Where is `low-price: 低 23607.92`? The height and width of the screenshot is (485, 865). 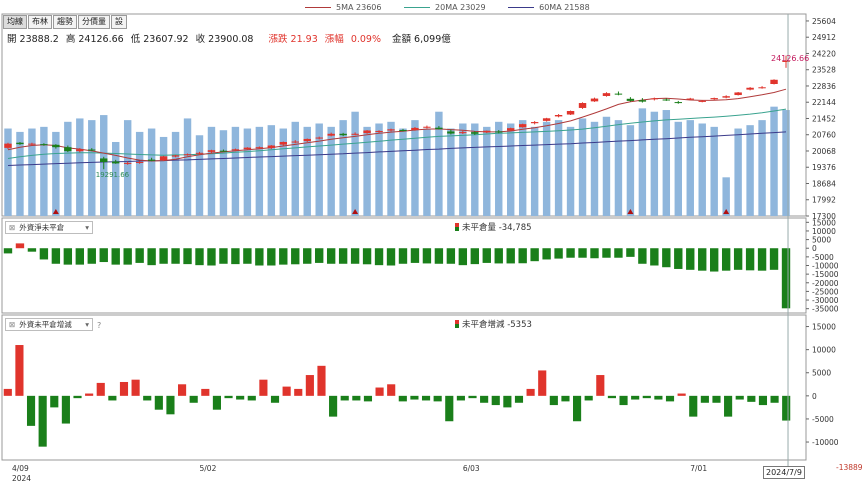
low-price: 低 23607.92 is located at coordinates (159, 39).